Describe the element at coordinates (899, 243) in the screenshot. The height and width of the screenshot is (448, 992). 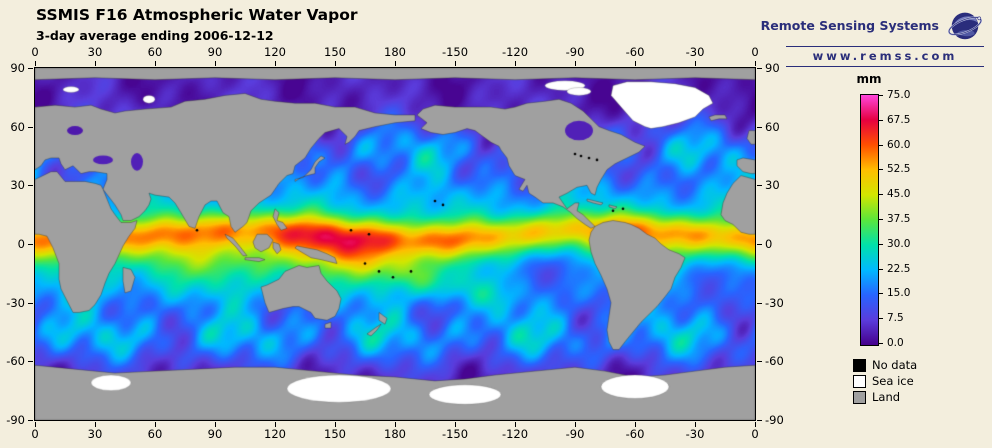
I see `colorbar-tick-label: 30.0` at that location.